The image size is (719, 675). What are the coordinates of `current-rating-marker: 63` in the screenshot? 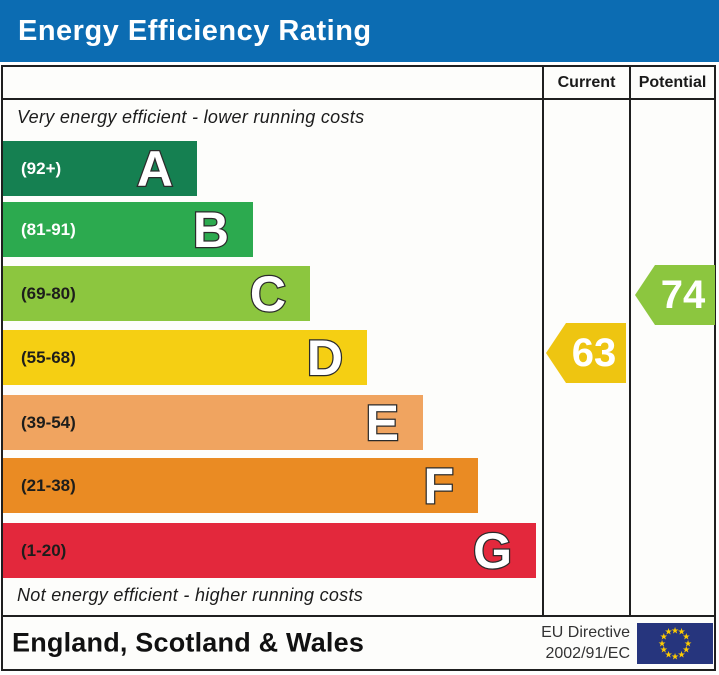 It's located at (586, 353).